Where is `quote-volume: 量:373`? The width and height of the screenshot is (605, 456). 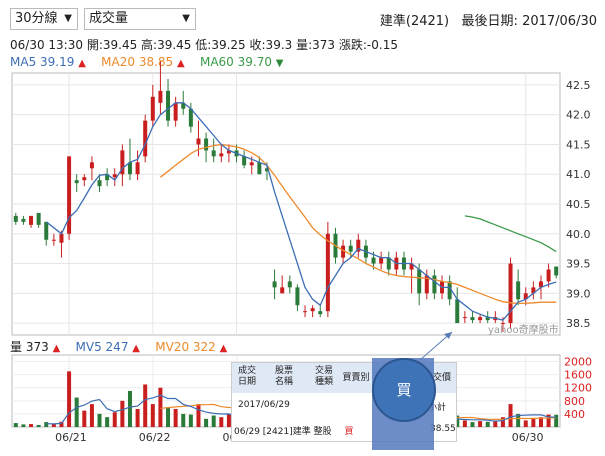
quote-volume: 量:373 is located at coordinates (316, 45).